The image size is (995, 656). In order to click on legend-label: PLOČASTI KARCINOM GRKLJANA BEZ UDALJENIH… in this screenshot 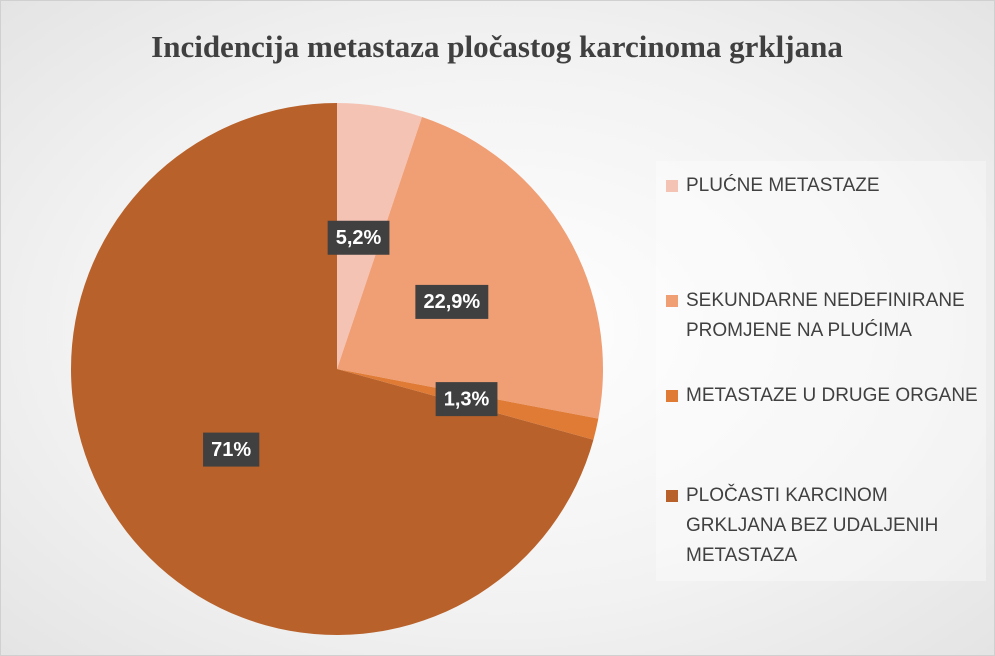, I will do `click(812, 525)`.